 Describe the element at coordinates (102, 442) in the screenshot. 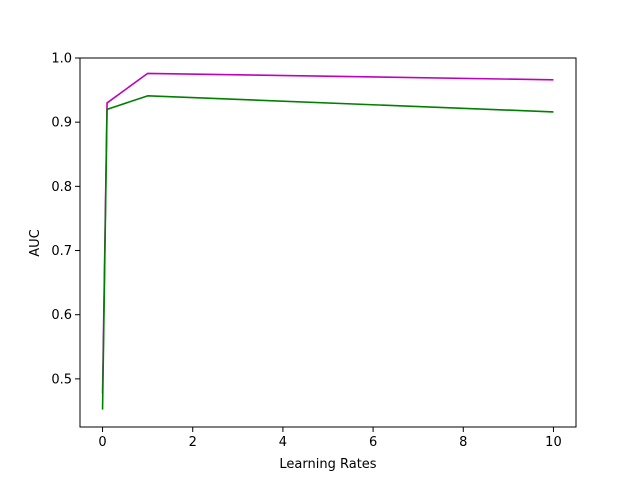

I see `x-tick-label: 0` at that location.